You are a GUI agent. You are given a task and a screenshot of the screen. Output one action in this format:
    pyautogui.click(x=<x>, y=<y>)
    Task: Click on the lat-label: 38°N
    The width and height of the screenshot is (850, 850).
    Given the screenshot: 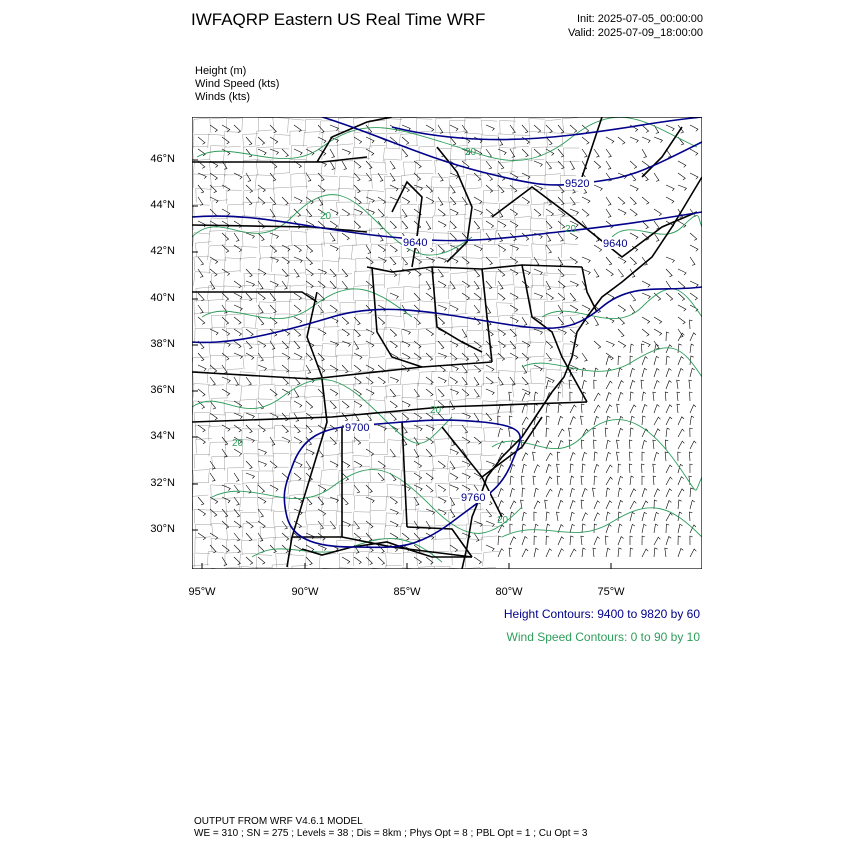 What is the action you would take?
    pyautogui.click(x=162, y=344)
    